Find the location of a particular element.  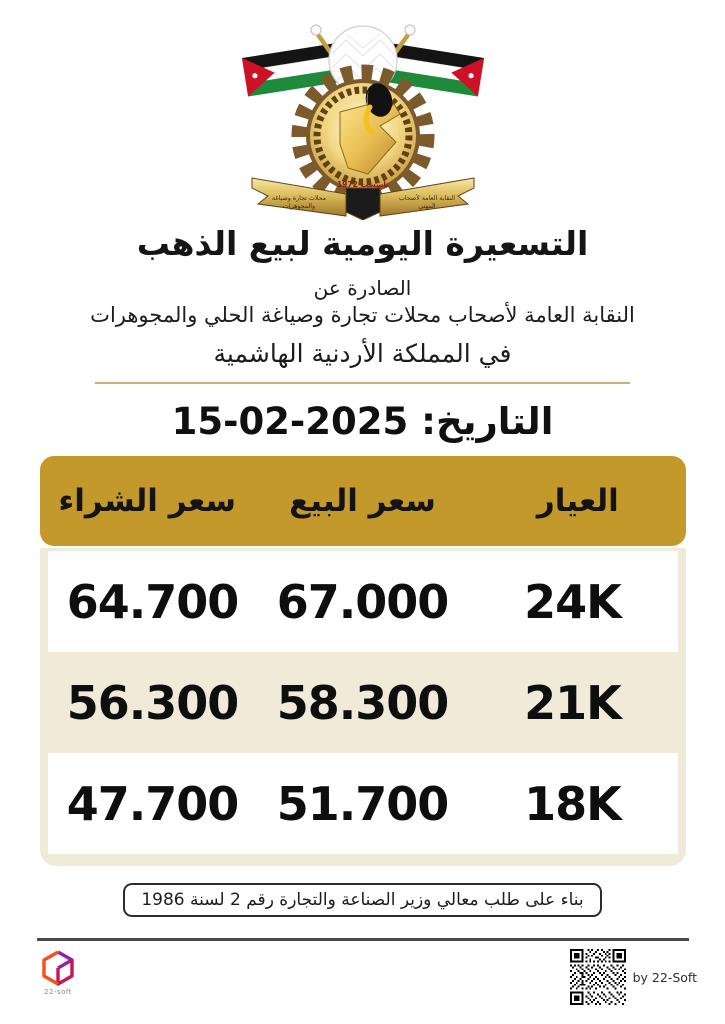

table-row: 24K 67.000 64.700 is located at coordinates (362, 601).